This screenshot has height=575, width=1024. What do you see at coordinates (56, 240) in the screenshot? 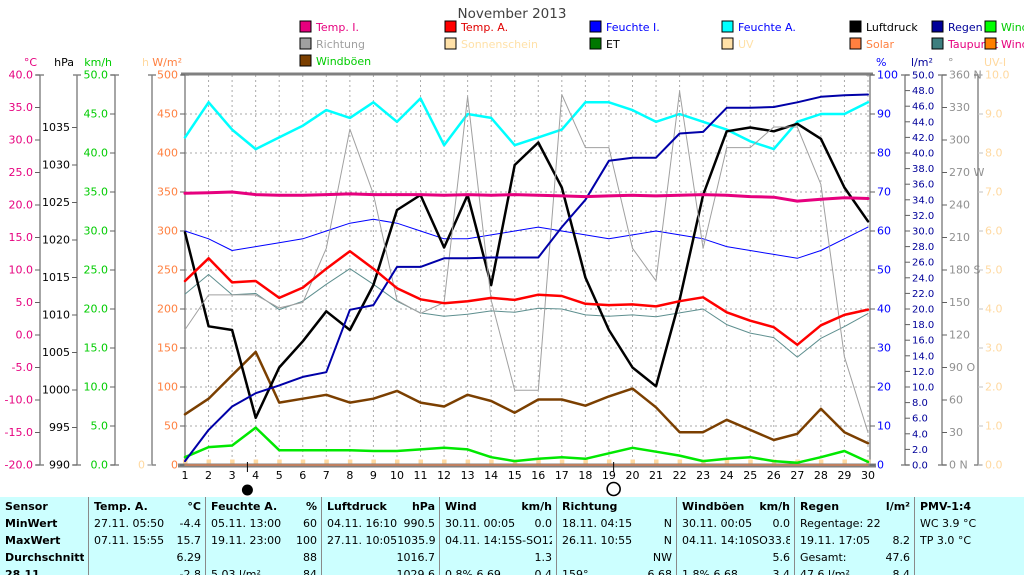
I see `tick-label-hpa: 1020` at bounding box center [56, 240].